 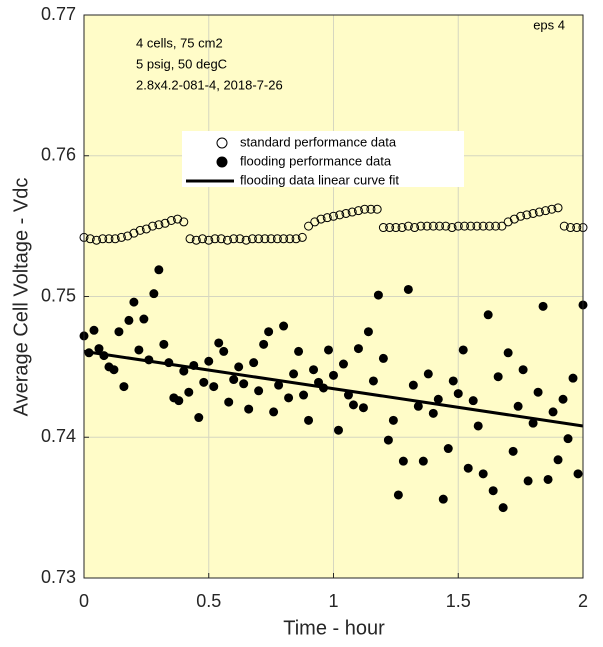 I want to click on legend-label: standard performance data, so click(x=318, y=141).